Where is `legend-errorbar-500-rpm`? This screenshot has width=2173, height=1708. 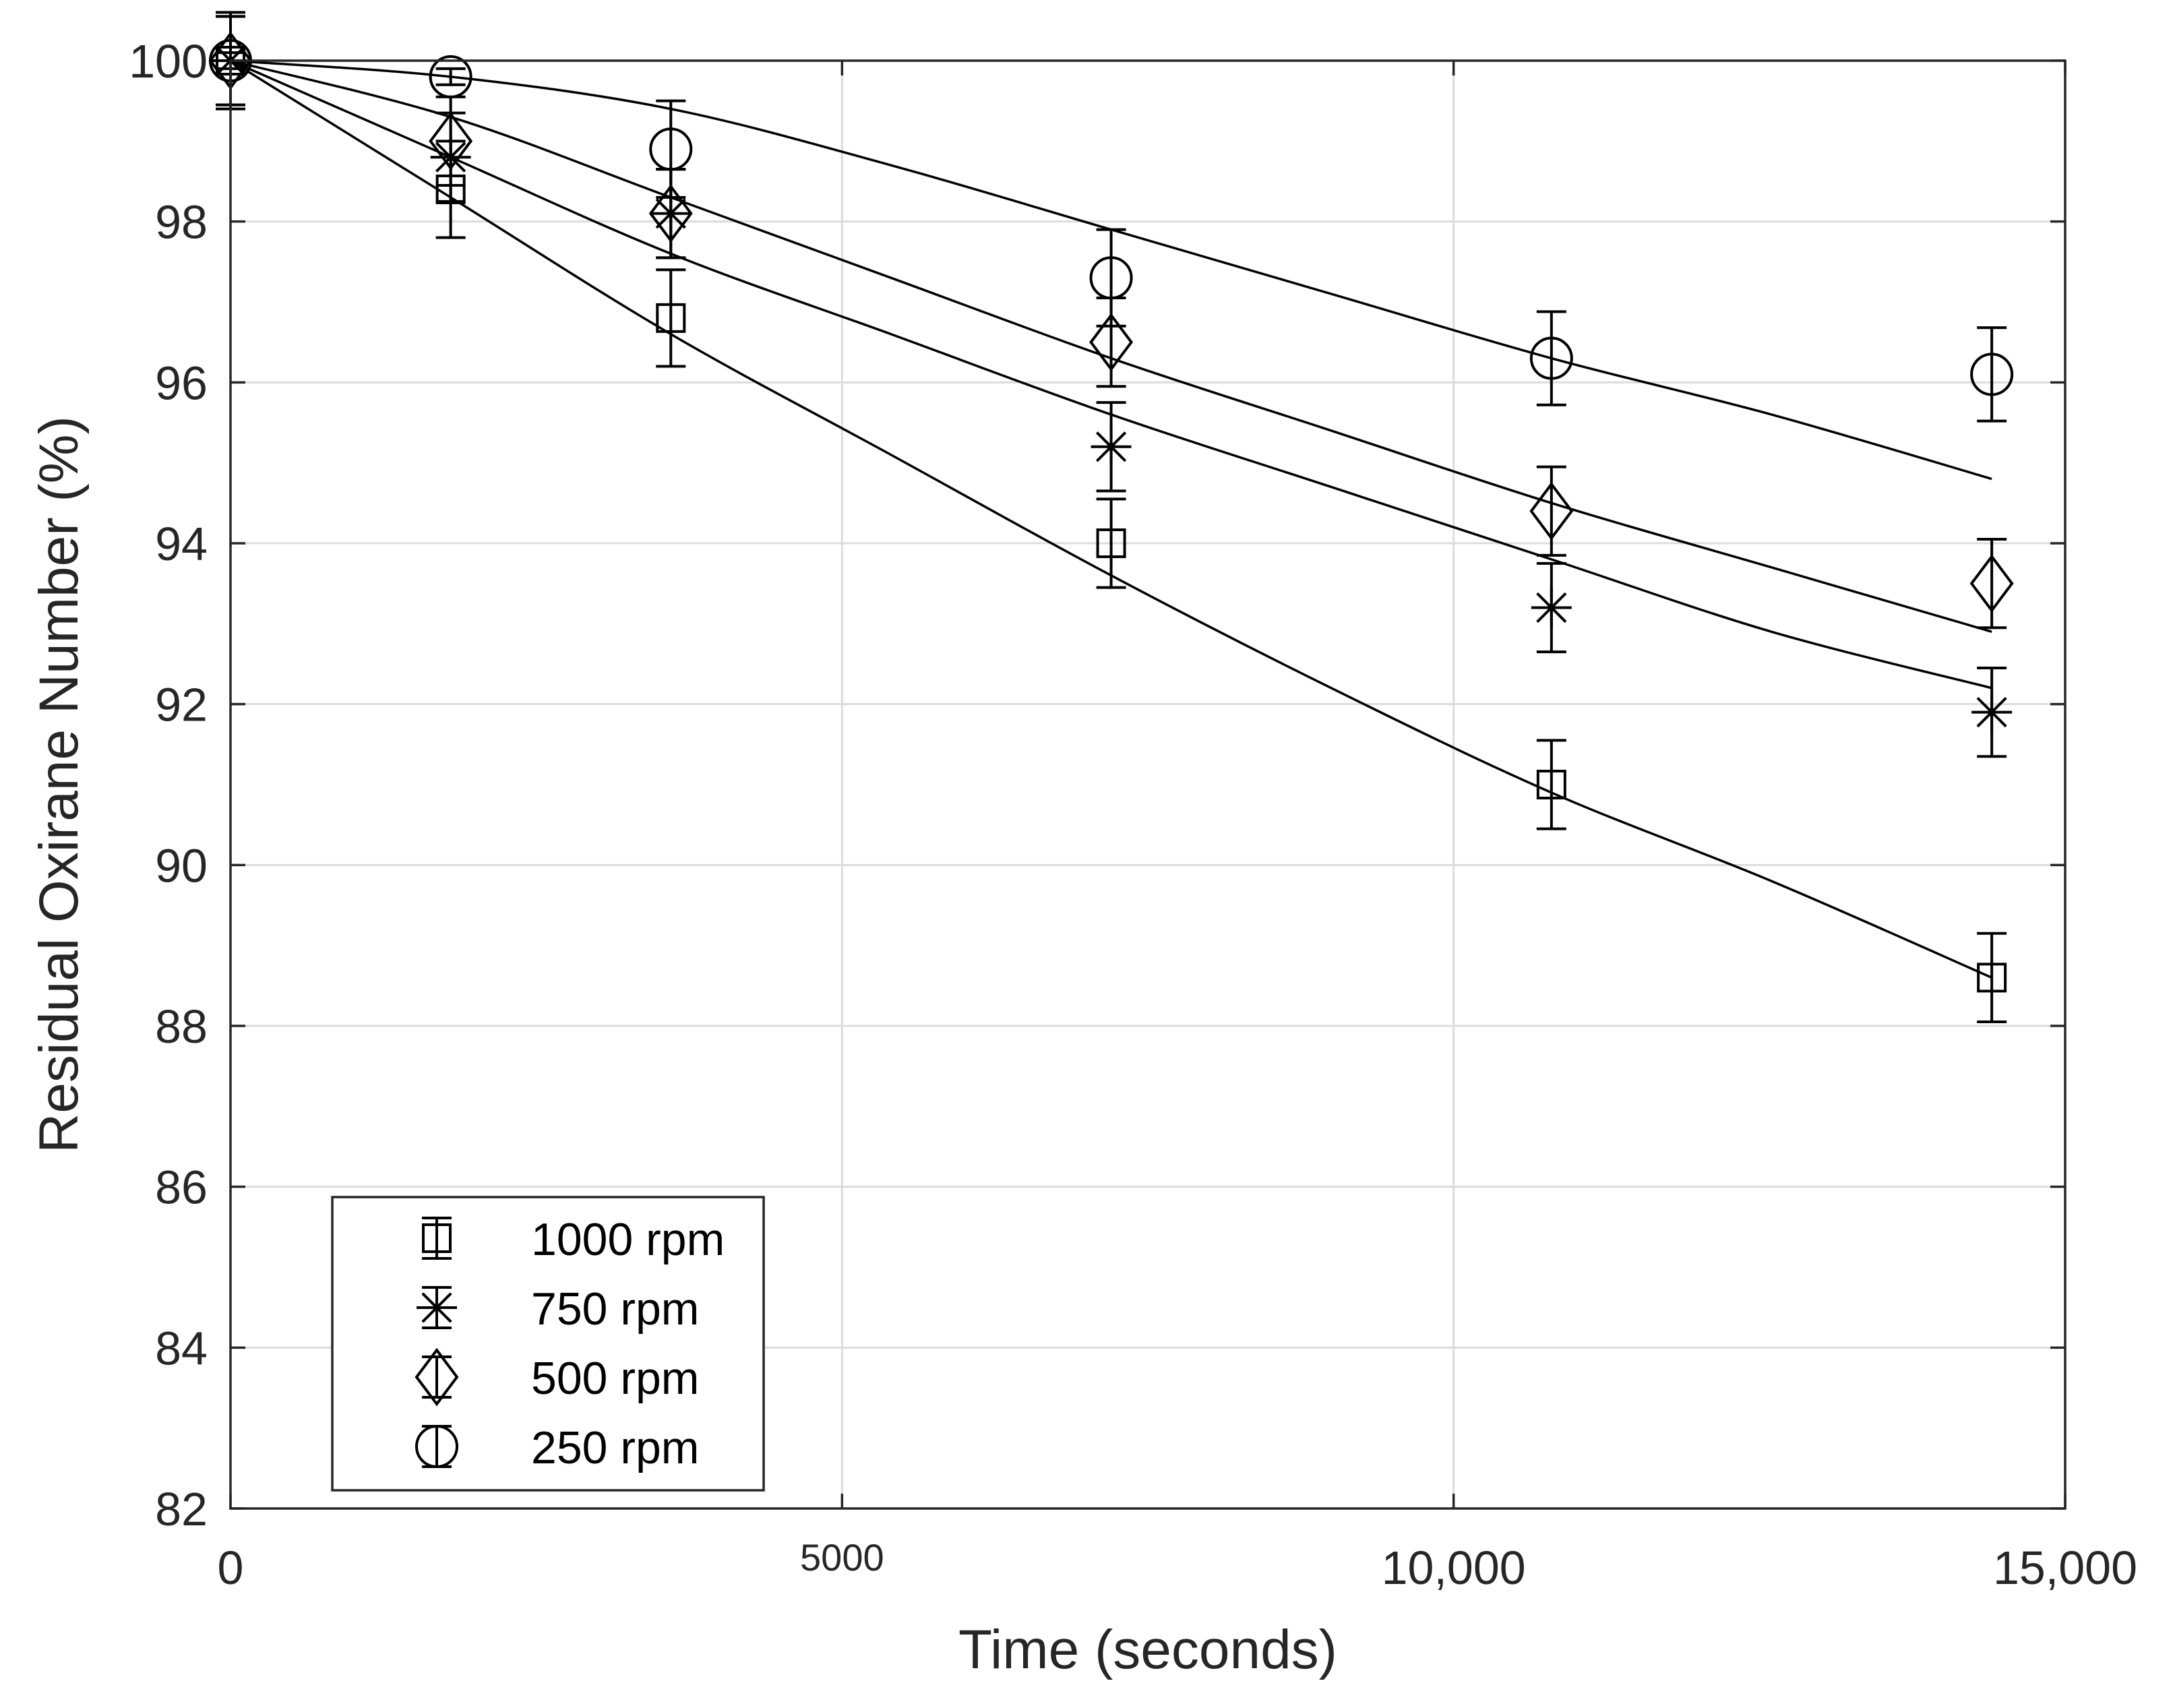
legend-errorbar-500-rpm is located at coordinates (437, 1377).